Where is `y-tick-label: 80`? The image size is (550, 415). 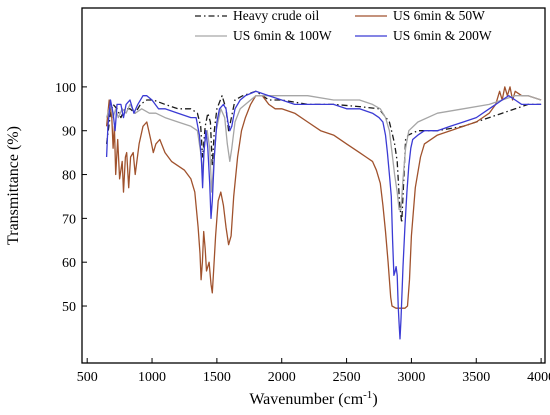
y-tick-label: 80 is located at coordinates (69, 176).